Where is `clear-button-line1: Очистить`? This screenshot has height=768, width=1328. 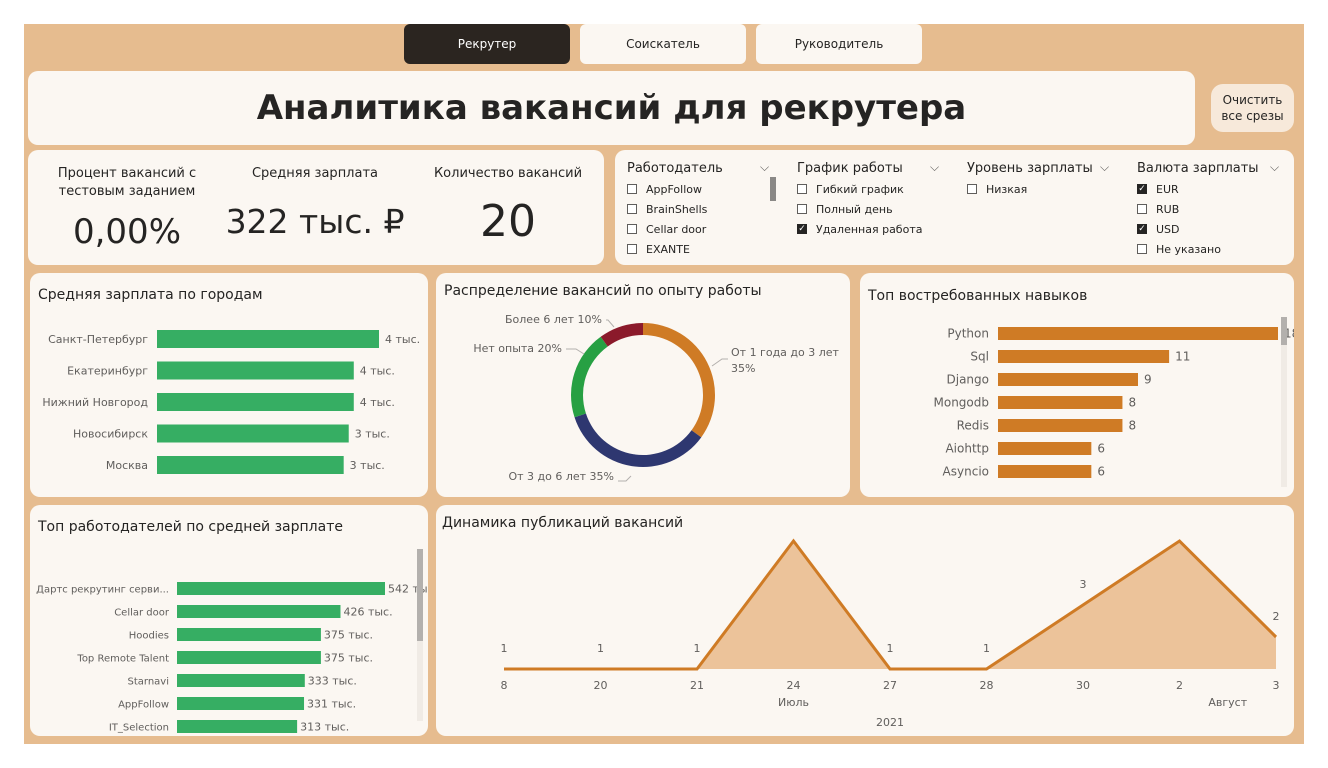
clear-button-line1: Очистить is located at coordinates (1252, 100).